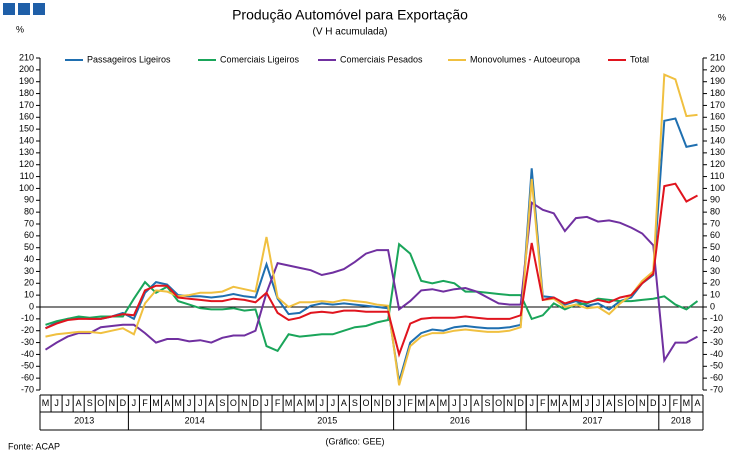 This screenshot has height=459, width=750. What do you see at coordinates (26, 188) in the screenshot?
I see `y-tick-label: 100` at bounding box center [26, 188].